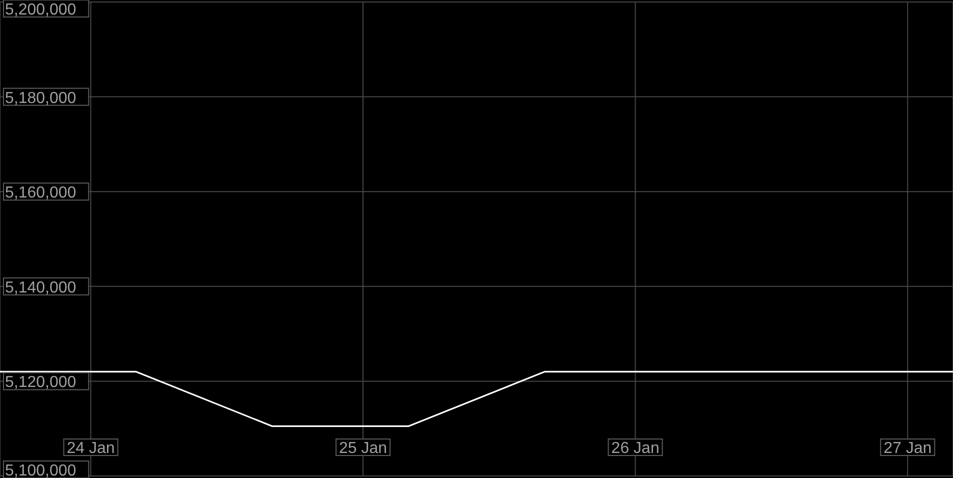 This screenshot has width=953, height=478. What do you see at coordinates (363, 448) in the screenshot?
I see `x-tick-label: 25 Jan` at bounding box center [363, 448].